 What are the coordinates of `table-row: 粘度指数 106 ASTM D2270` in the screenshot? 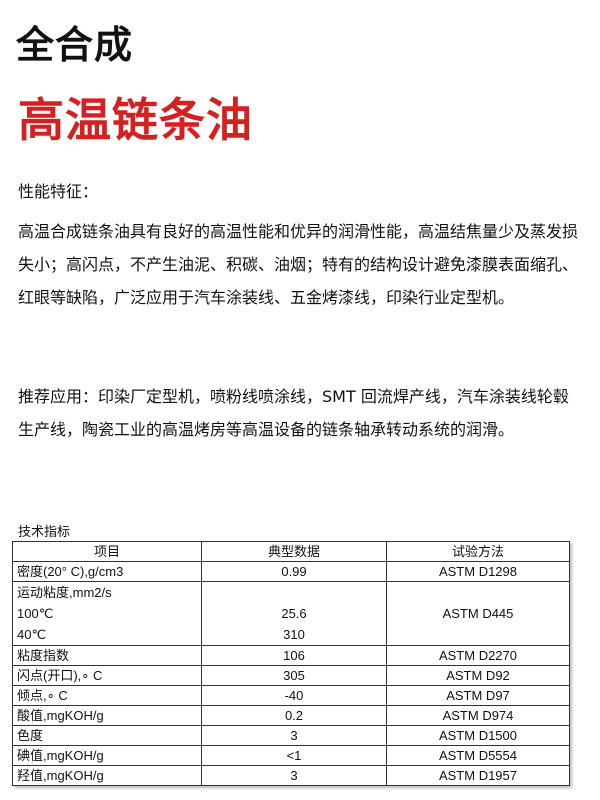 It's located at (291, 655).